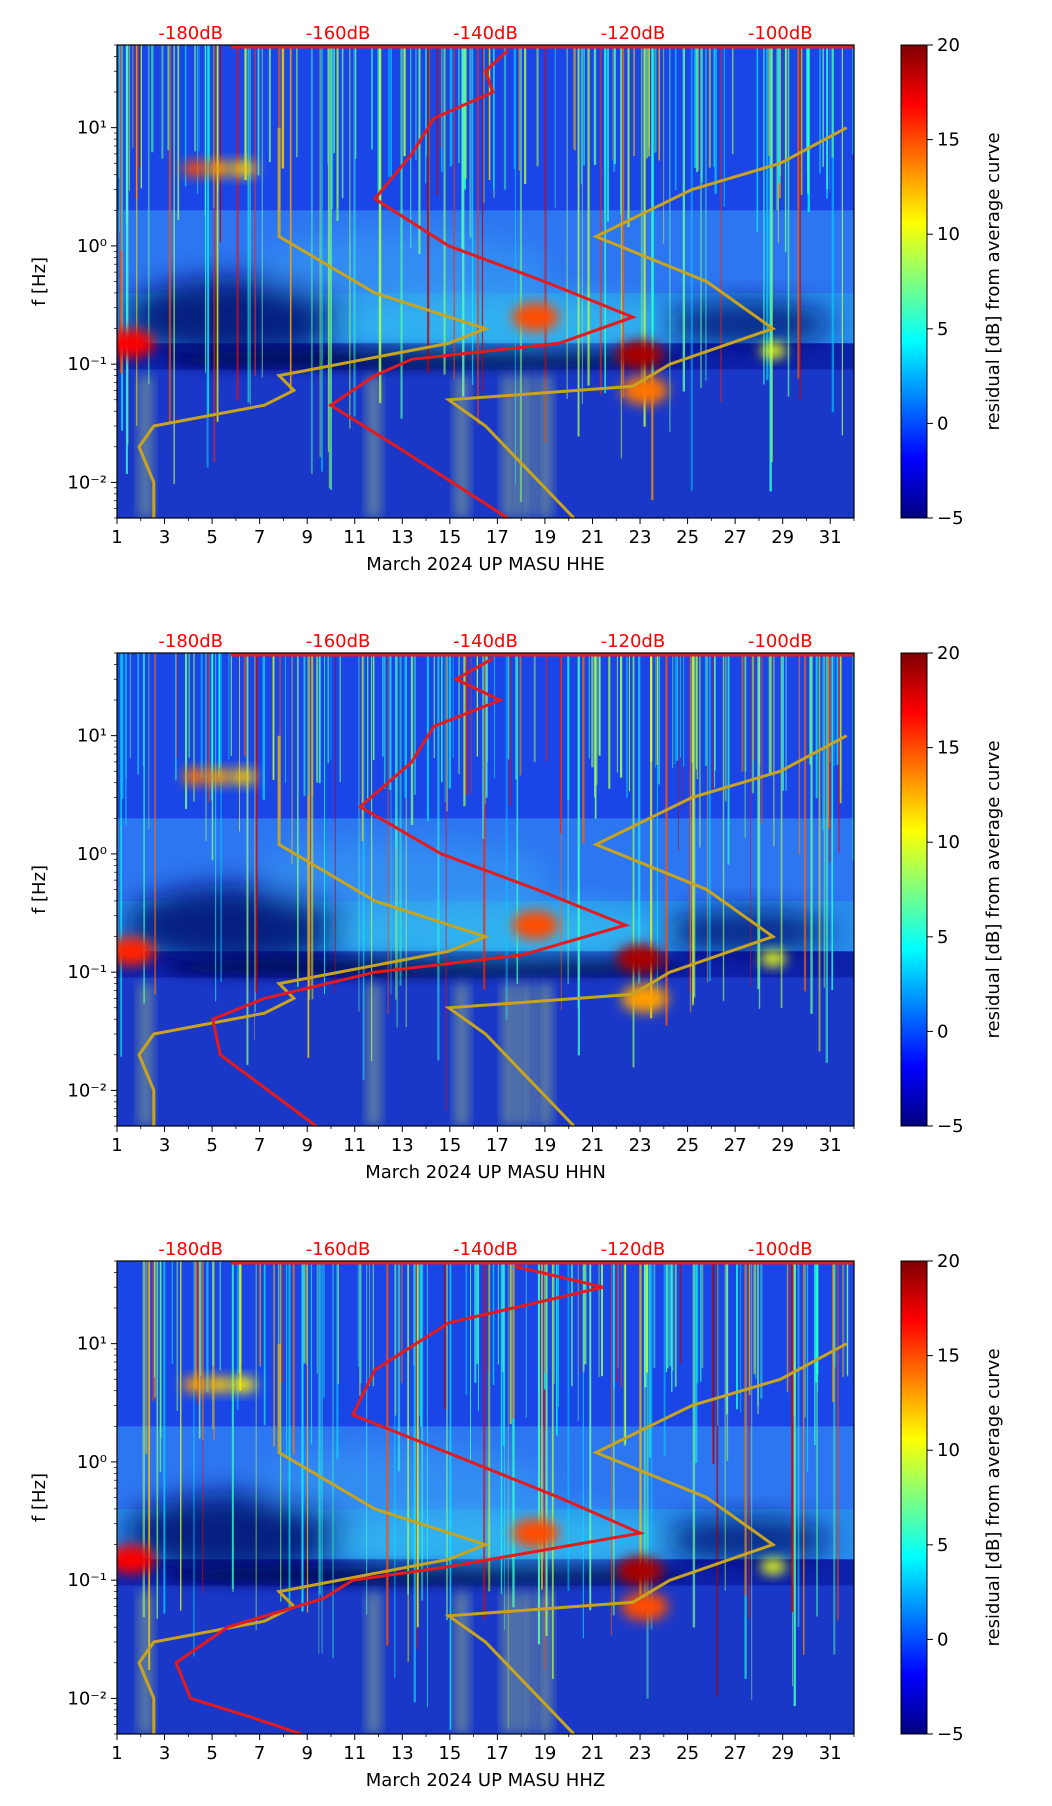 The image size is (1052, 1806). What do you see at coordinates (39, 889) in the screenshot?
I see `y-axis-label: f [Hz]` at bounding box center [39, 889].